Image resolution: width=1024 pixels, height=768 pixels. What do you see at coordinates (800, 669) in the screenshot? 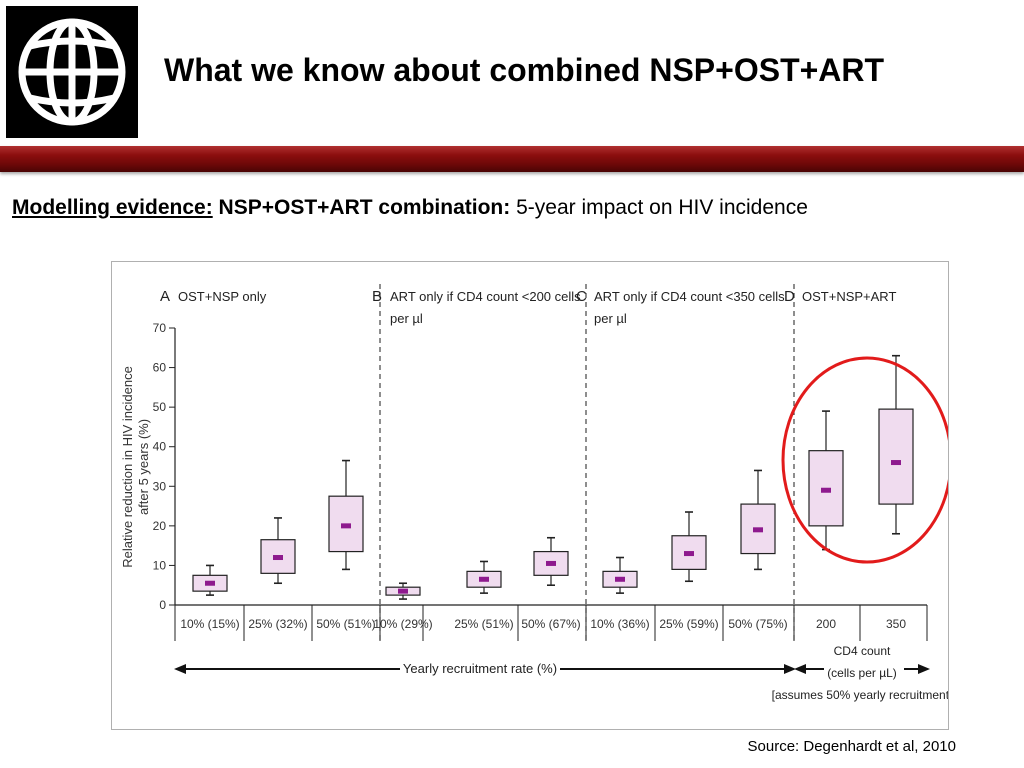
I see `cd4-arrow-head-left` at bounding box center [800, 669].